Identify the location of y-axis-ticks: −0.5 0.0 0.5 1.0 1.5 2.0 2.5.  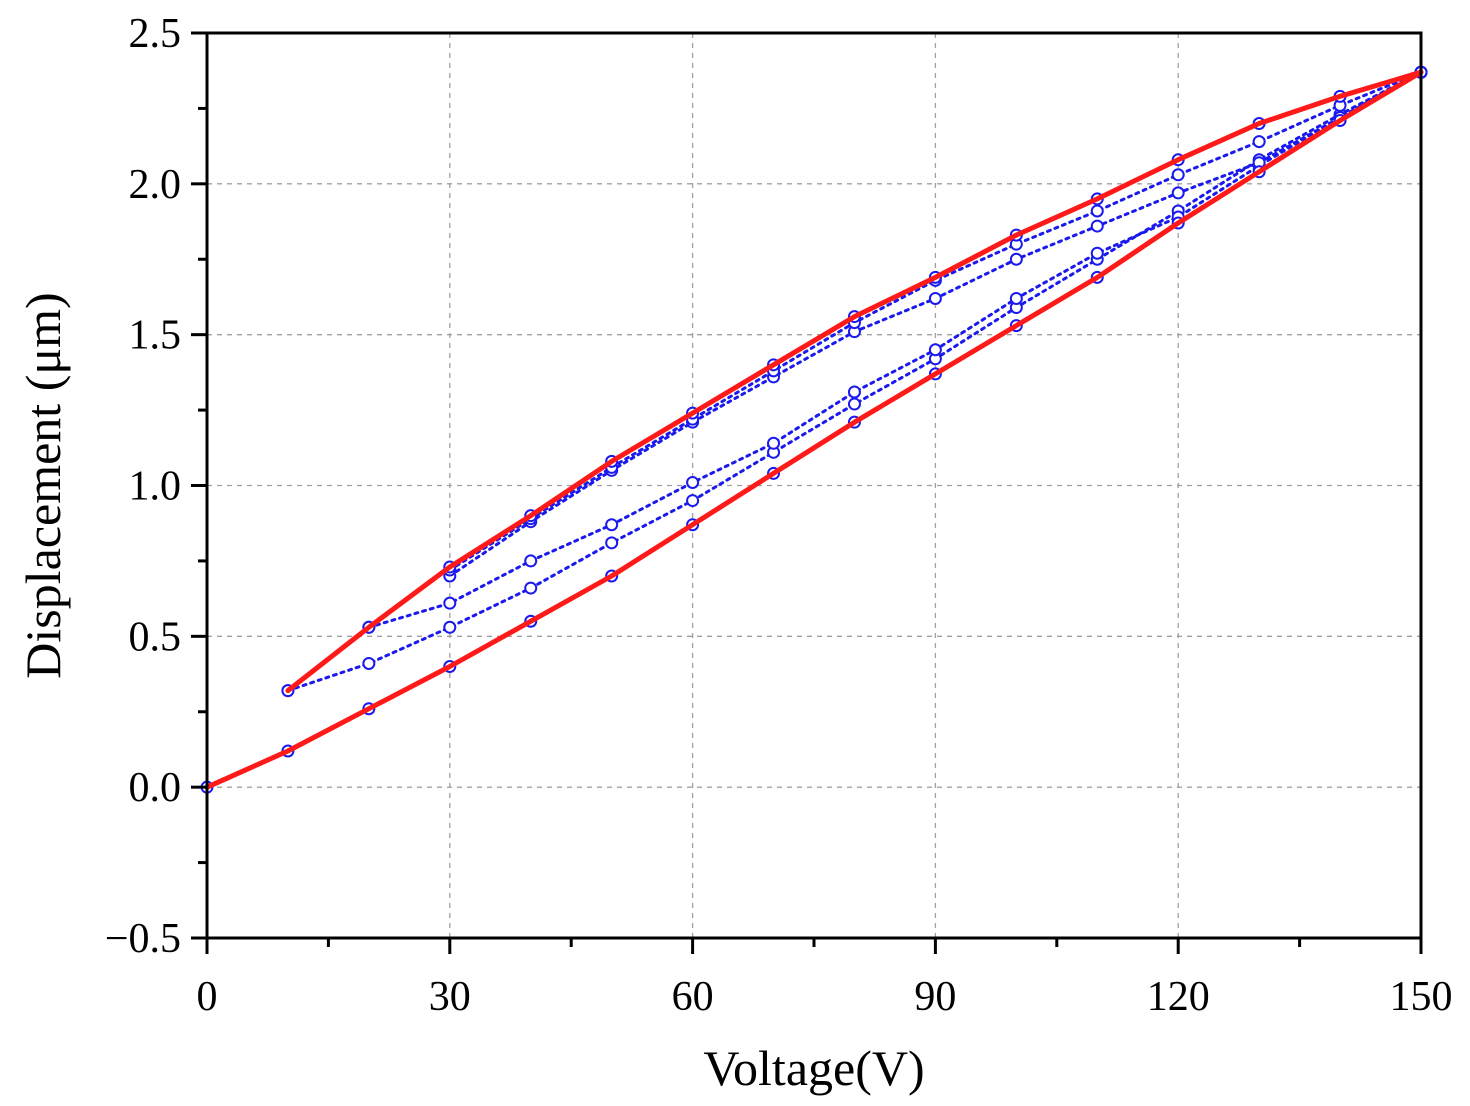
(156, 486).